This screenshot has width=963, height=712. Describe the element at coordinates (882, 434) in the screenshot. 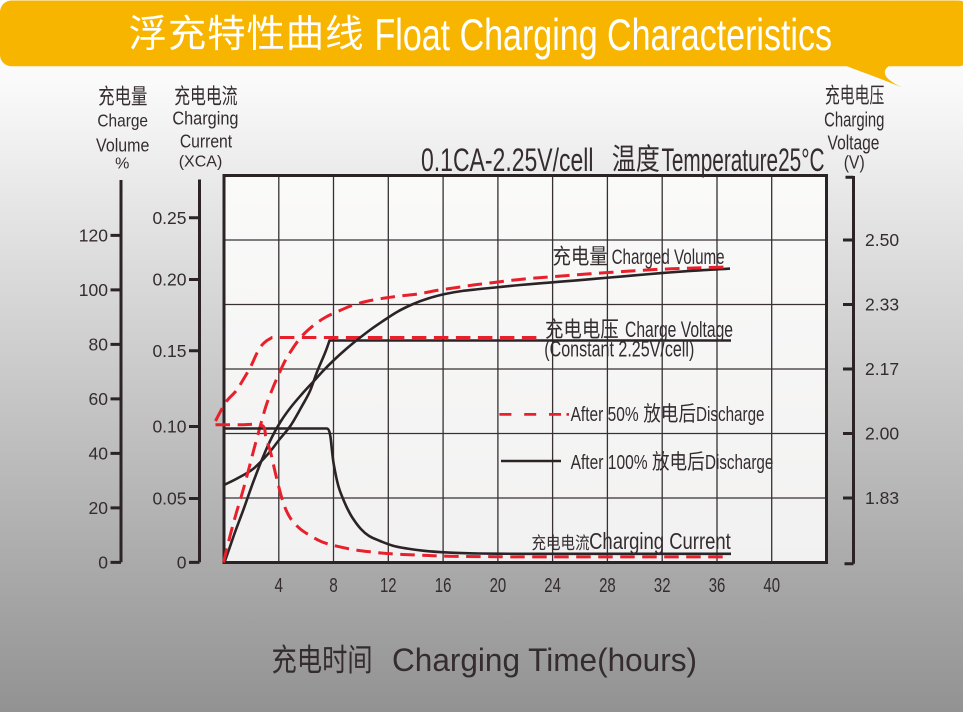

I see `svg-text: 2.00` at that location.